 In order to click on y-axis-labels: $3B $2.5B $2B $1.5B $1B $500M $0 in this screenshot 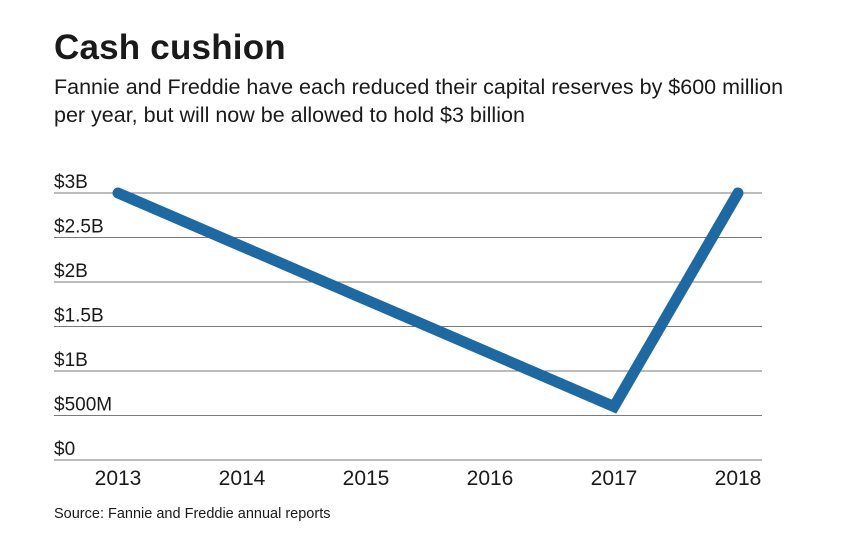, I will do `click(83, 316)`.